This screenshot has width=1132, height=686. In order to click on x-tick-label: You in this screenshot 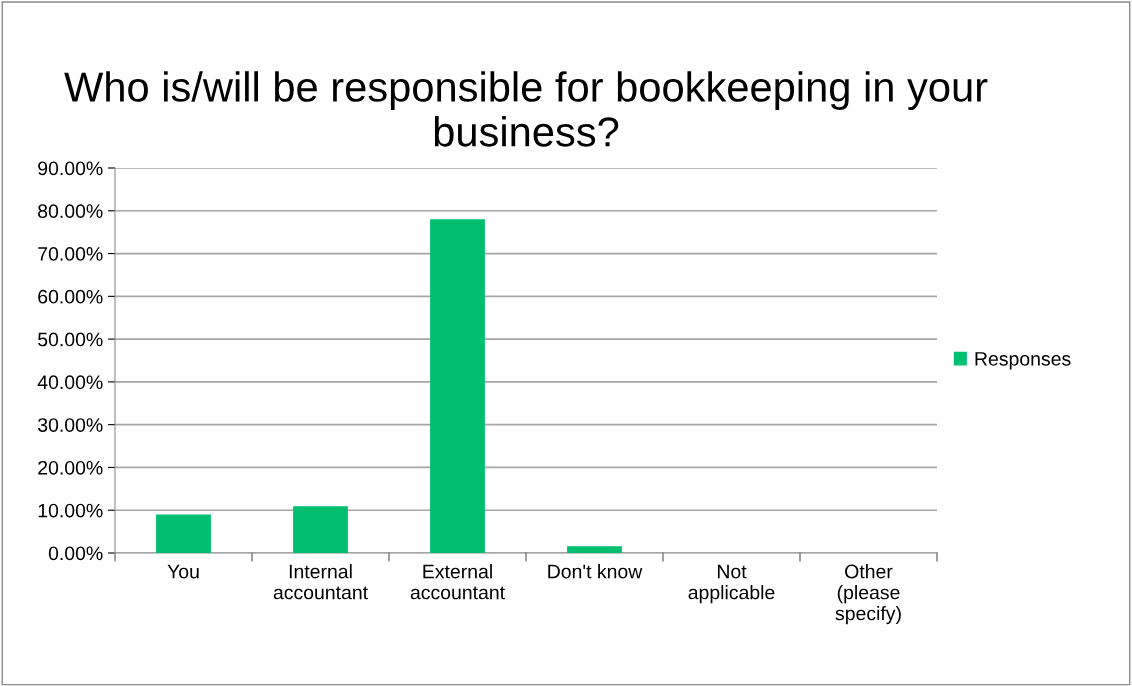, I will do `click(183, 571)`.